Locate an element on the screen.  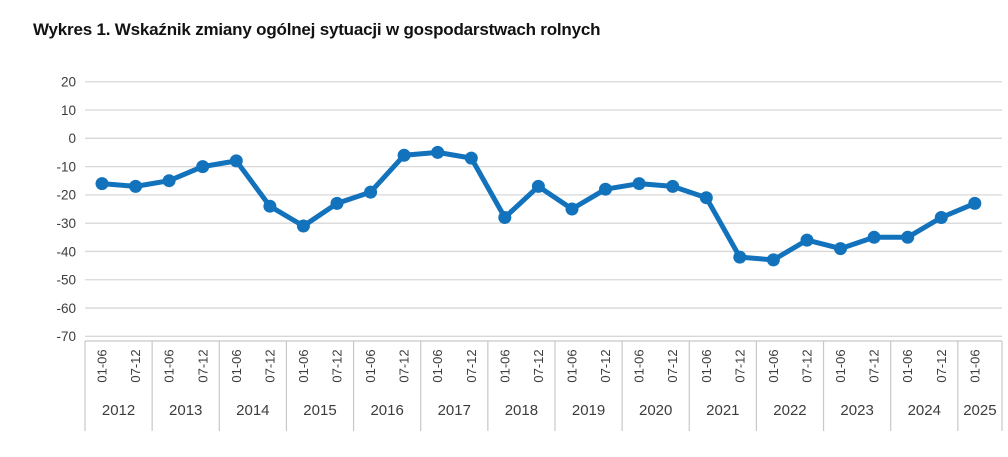
x-year-label: 2020 is located at coordinates (655, 410).